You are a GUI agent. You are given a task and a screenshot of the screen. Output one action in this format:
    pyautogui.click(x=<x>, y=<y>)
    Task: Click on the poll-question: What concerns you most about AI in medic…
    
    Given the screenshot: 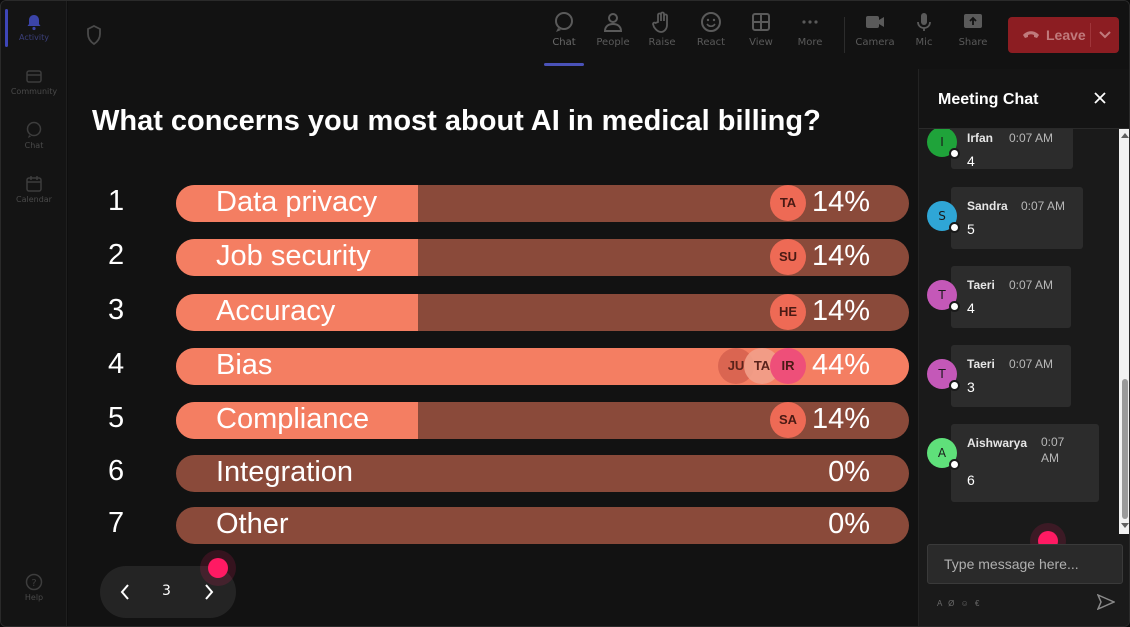 What is the action you would take?
    pyautogui.click(x=456, y=121)
    